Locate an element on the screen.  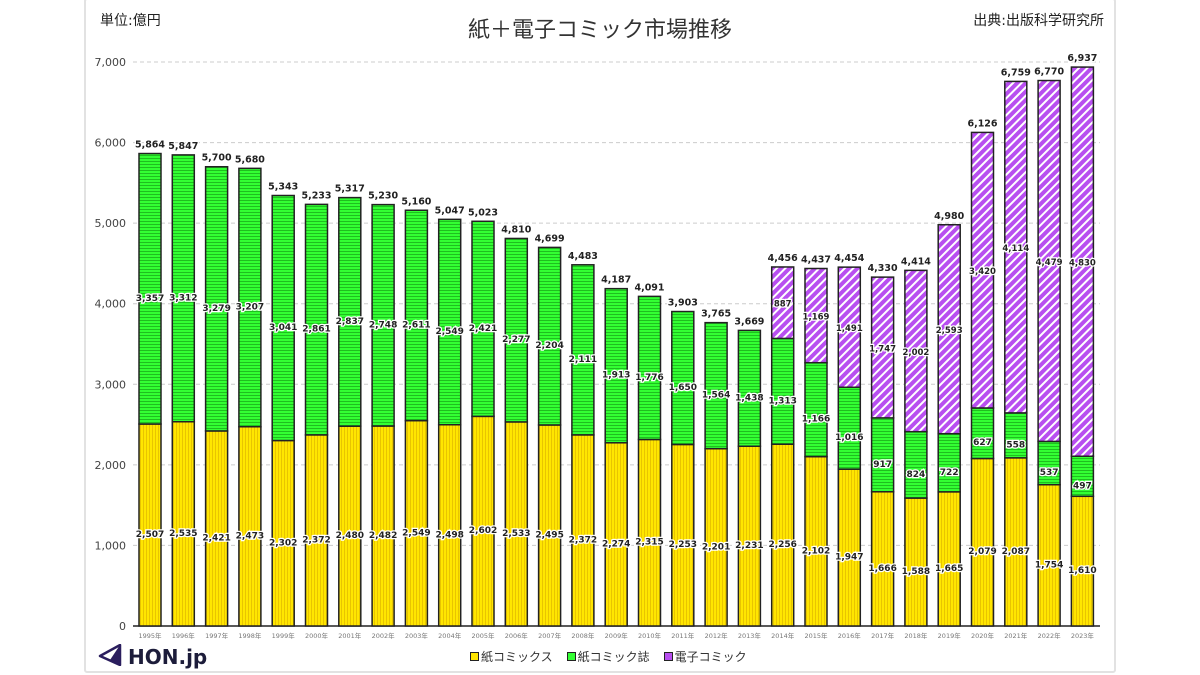
segment-value-label: 3,279 is located at coordinates (216, 309).